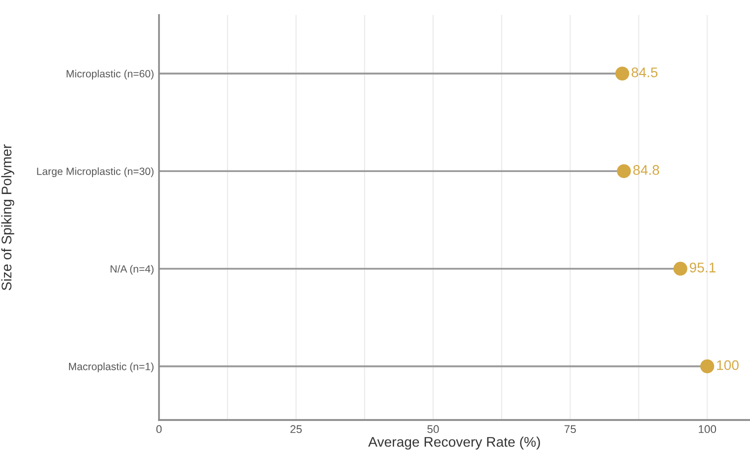 This screenshot has height=454, width=750. I want to click on x-tick-label: 75, so click(570, 429).